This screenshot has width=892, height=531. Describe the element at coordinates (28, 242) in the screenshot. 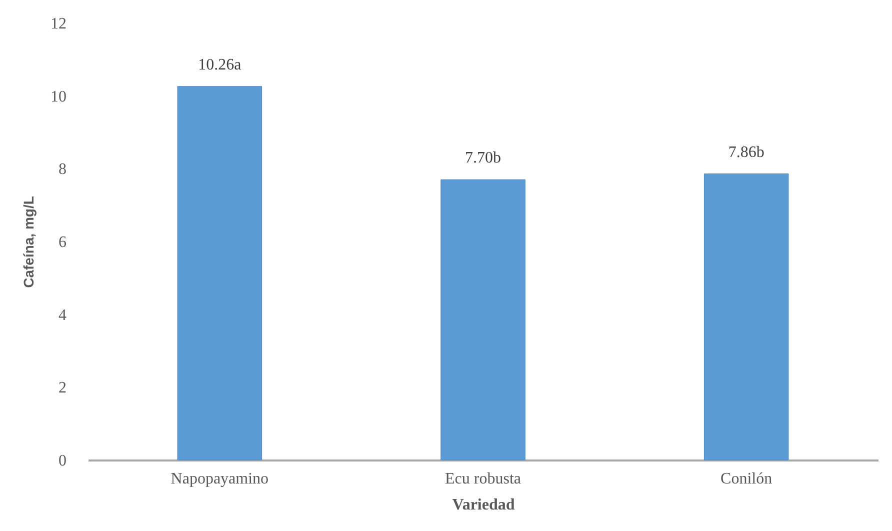

I see `y-axis-title: Cafeína, mg/L` at that location.